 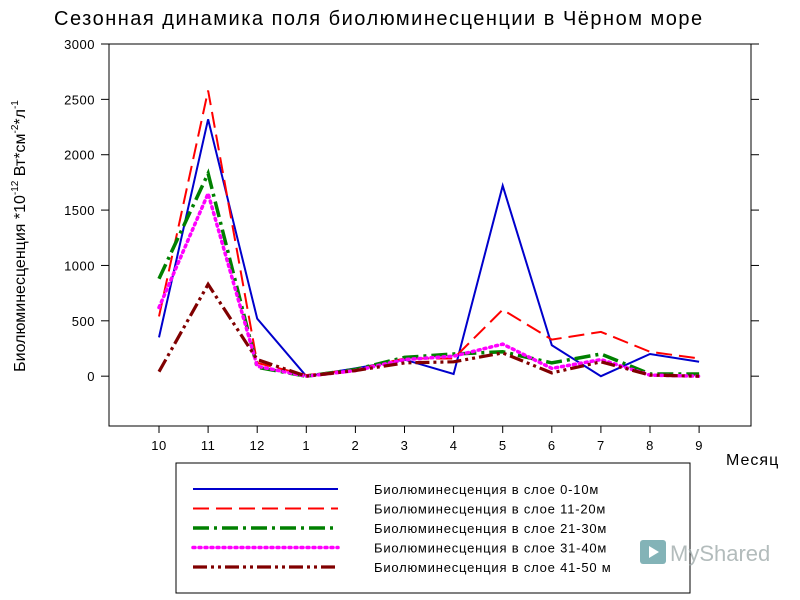 What do you see at coordinates (752, 460) in the screenshot?
I see `x-axis-label: Месяц` at bounding box center [752, 460].